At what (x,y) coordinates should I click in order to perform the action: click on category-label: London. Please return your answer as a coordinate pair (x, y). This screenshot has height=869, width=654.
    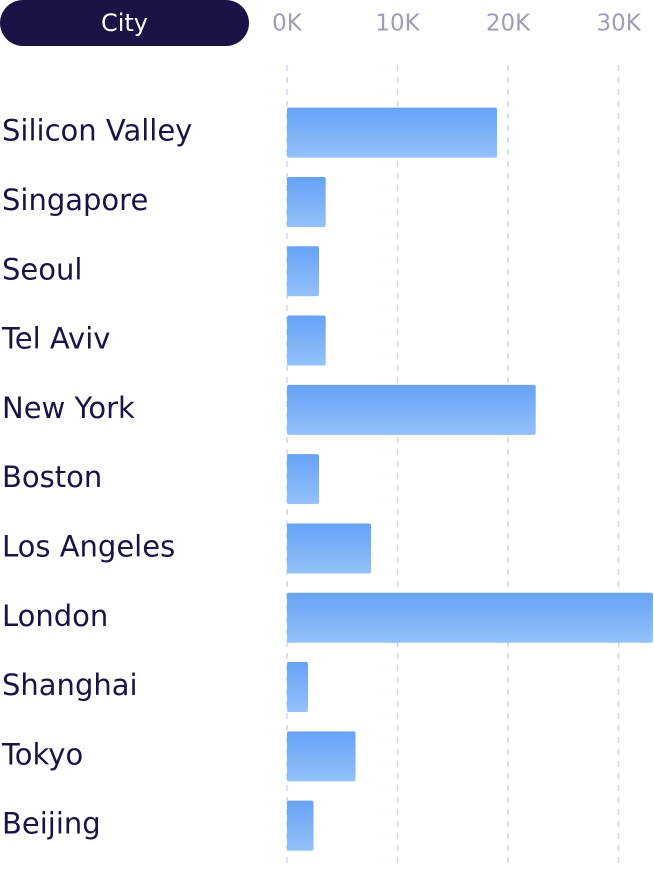
    Looking at the image, I should click on (55, 616).